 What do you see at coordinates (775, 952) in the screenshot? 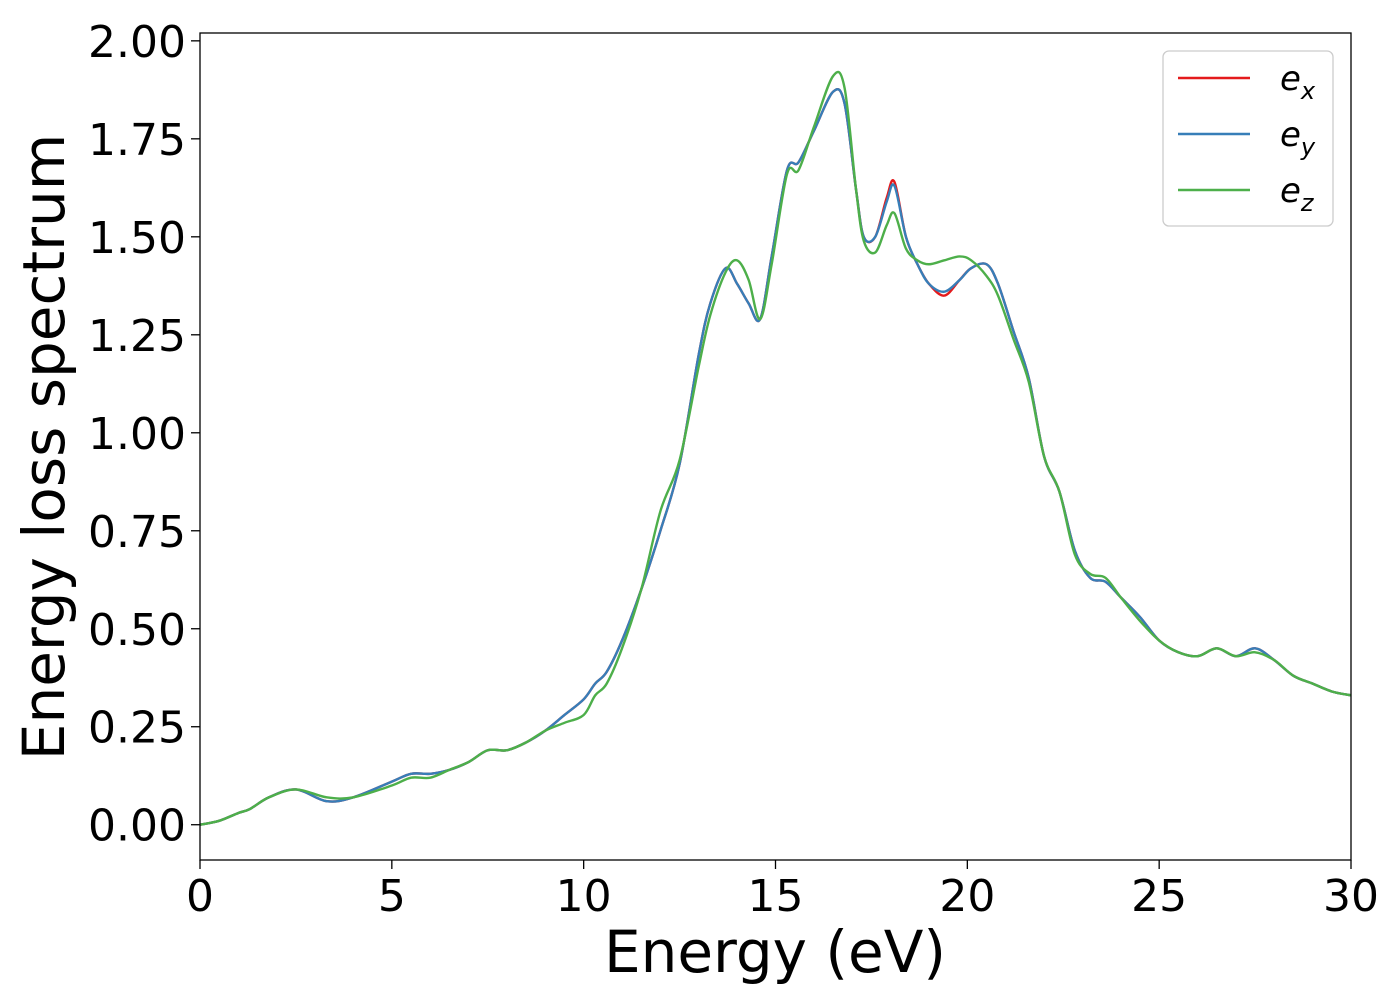
I see `x-axis-label: Energy (eV)` at bounding box center [775, 952].